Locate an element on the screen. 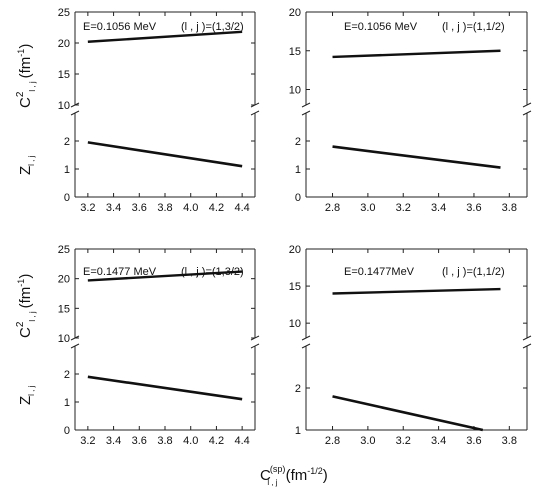  c2-label-main-bottom: C2l , j(fm-1) is located at coordinates (26, 306).